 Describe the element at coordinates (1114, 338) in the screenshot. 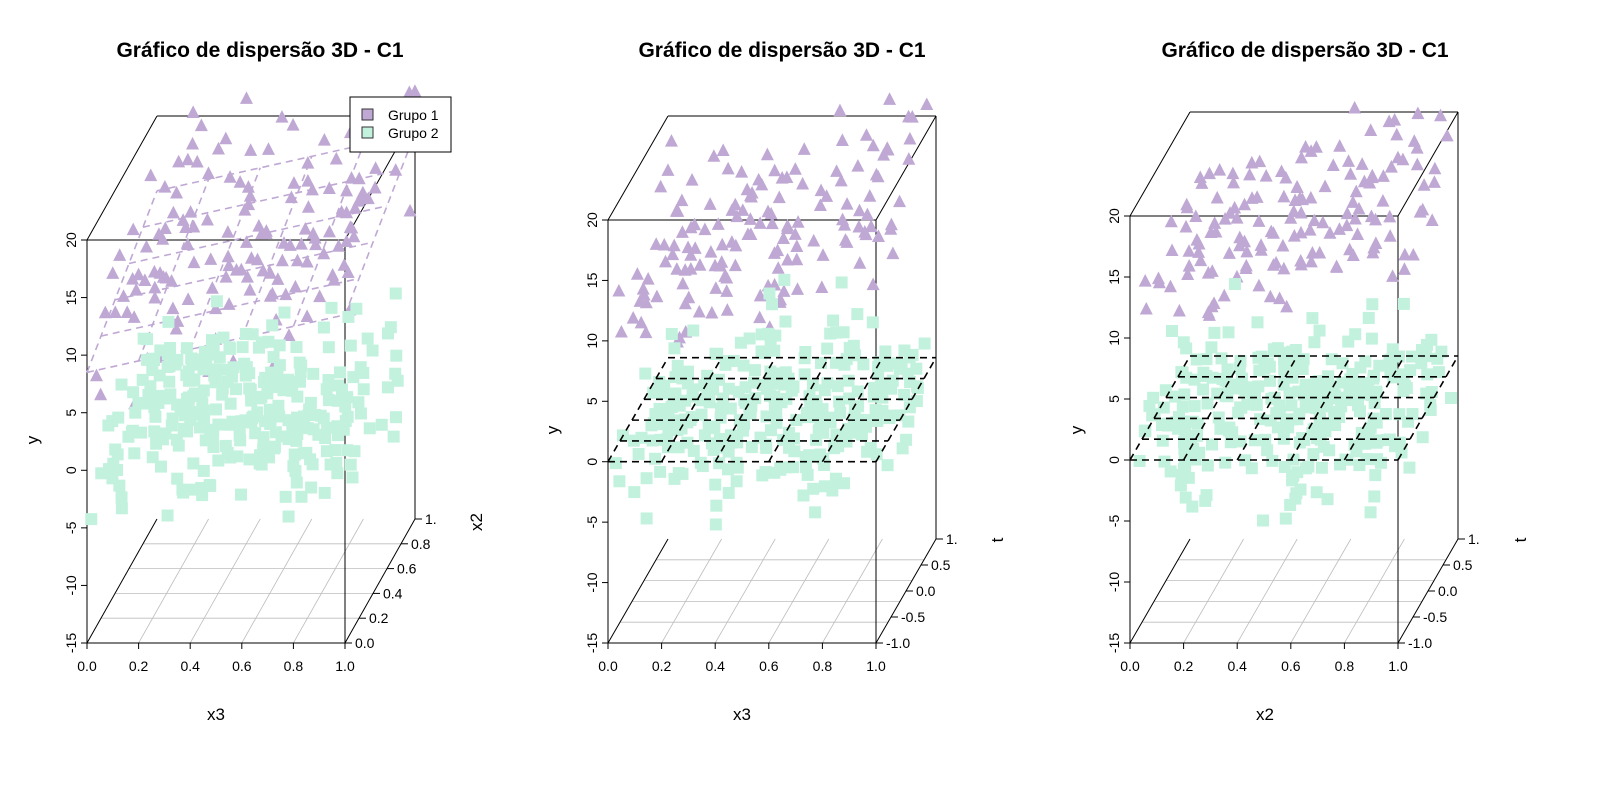

I see `y-tick-label: 10` at that location.